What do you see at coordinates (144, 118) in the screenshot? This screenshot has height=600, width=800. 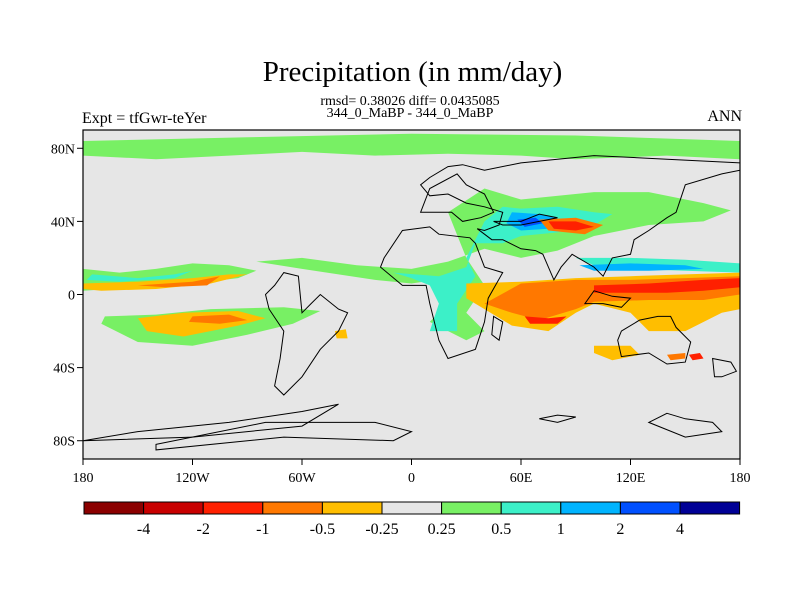 I see `experiment-label: Expt = tfGwr-teYer` at bounding box center [144, 118].